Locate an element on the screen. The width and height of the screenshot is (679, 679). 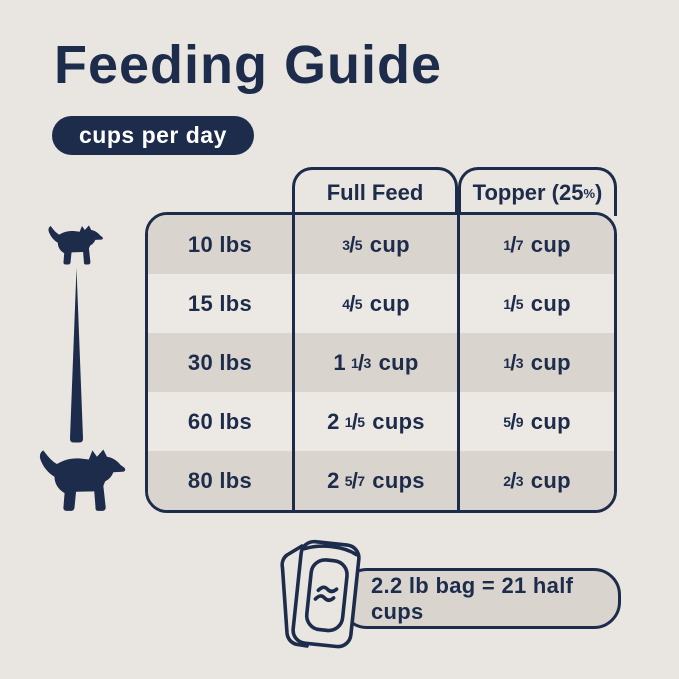
badge-label: cups per day is located at coordinates (153, 135).